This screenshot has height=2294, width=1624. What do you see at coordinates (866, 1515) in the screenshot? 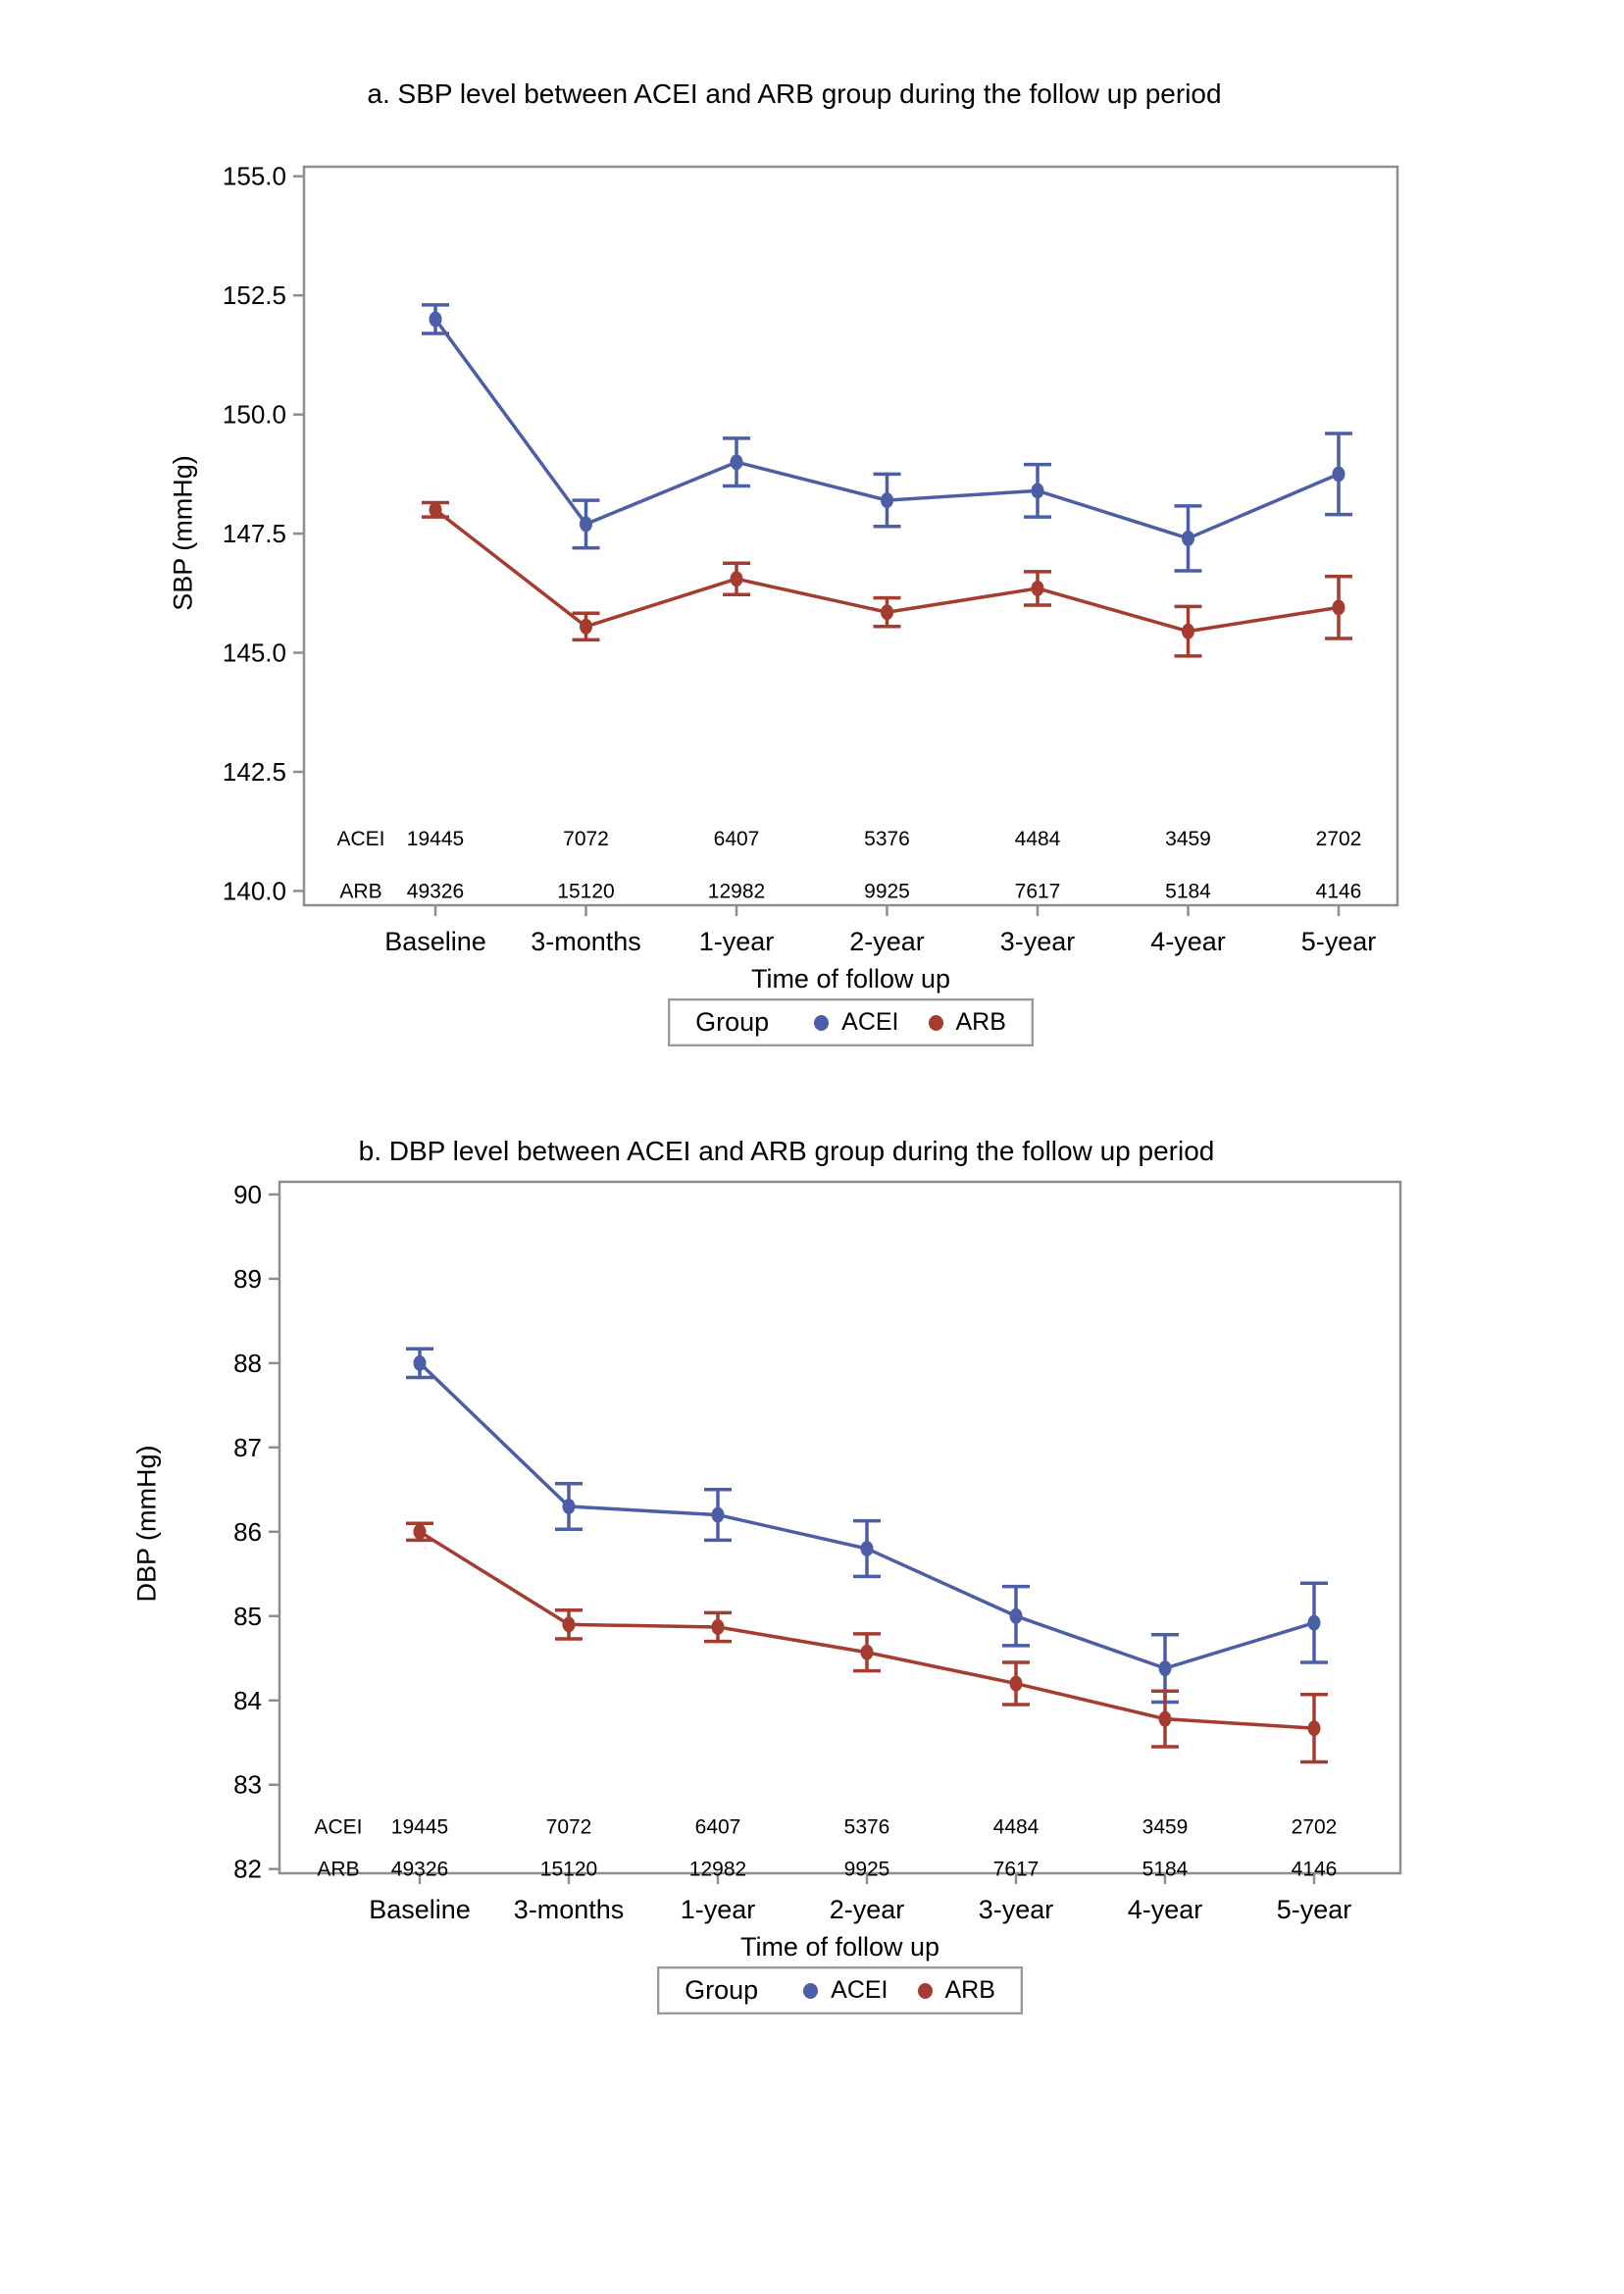
I see `series-line` at bounding box center [866, 1515].